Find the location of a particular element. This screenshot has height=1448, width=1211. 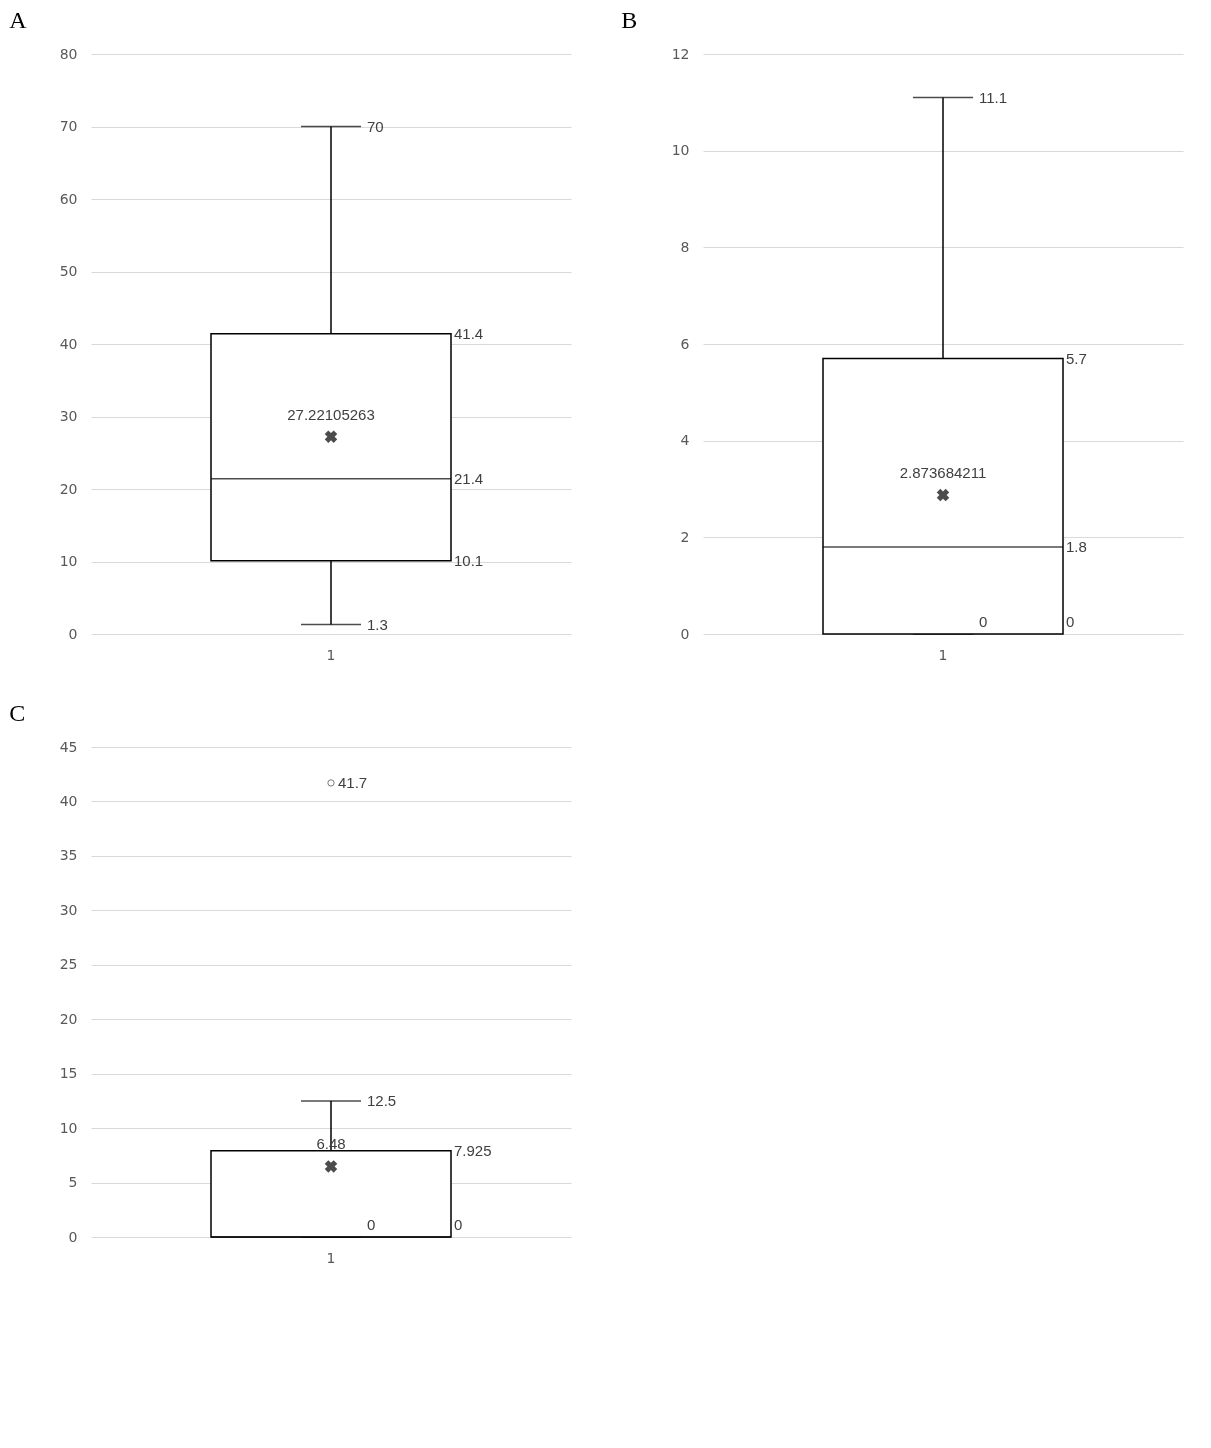

y-tick-label: 45 is located at coordinates (68, 746).